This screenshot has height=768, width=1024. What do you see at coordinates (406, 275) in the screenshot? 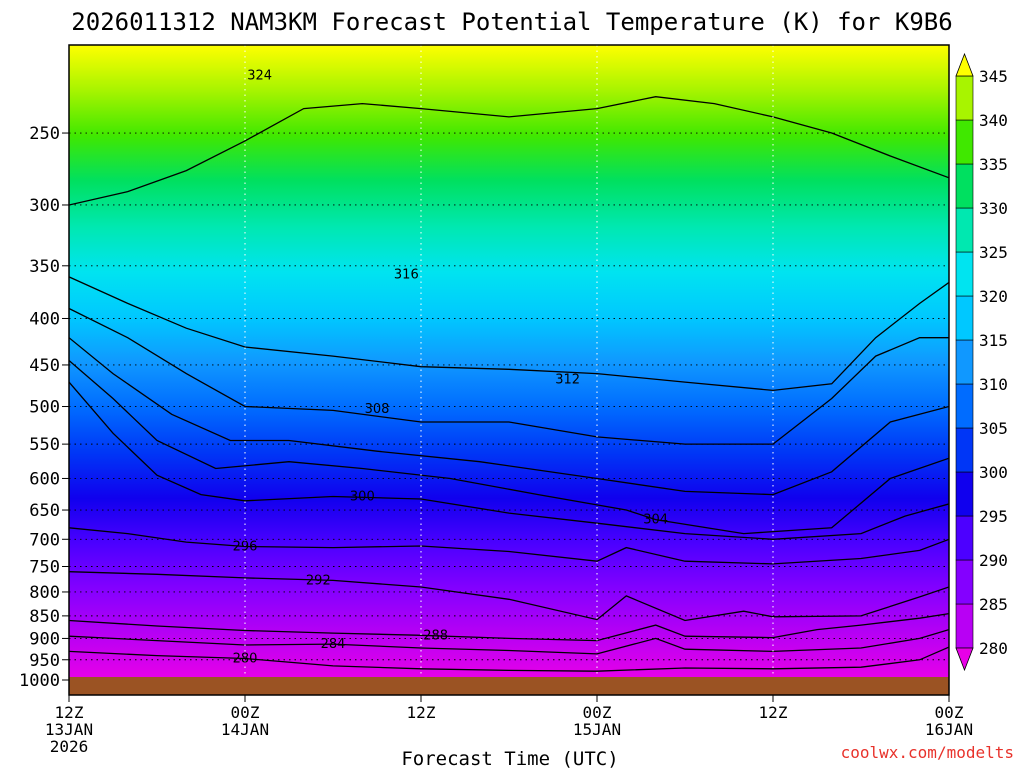
I see `contour-label-316: 316` at bounding box center [406, 275].